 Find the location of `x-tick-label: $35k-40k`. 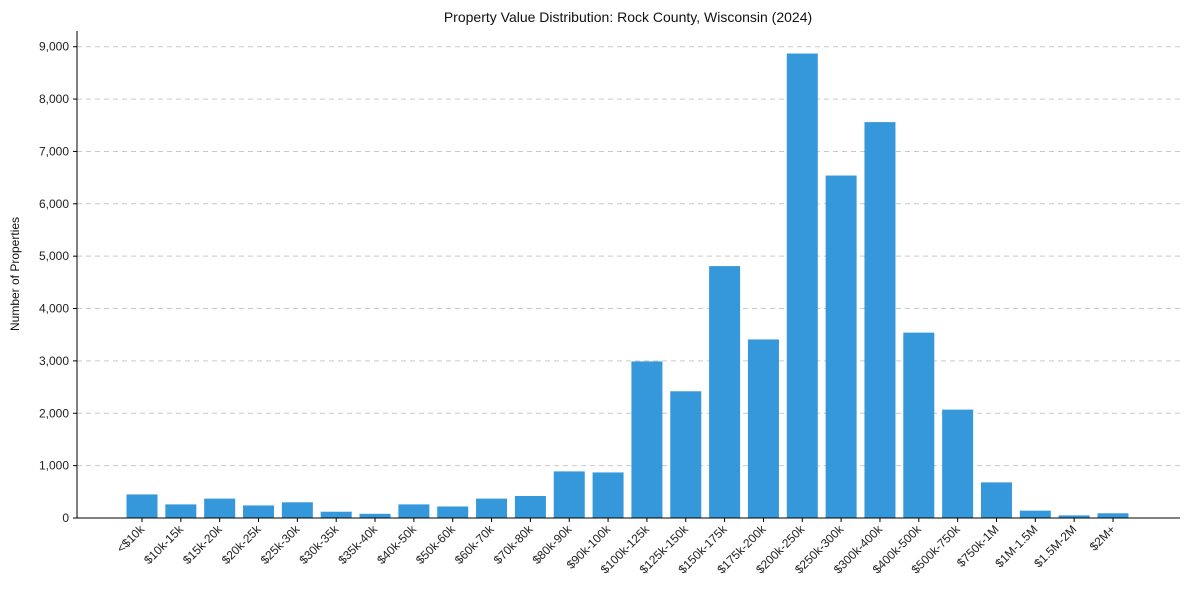

x-tick-label: $35k-40k is located at coordinates (358, 545).